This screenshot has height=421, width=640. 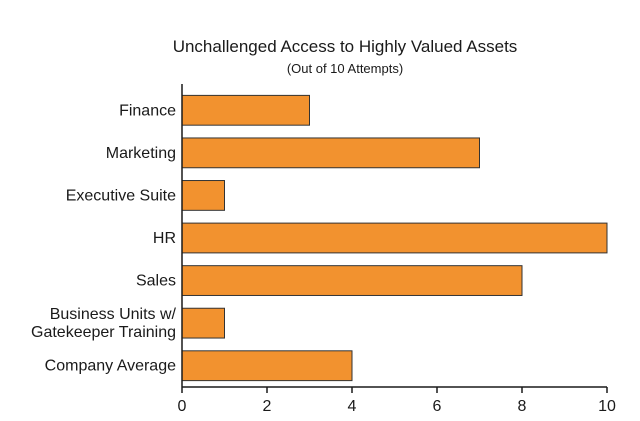 I want to click on x-tick-label: 4, so click(x=352, y=406).